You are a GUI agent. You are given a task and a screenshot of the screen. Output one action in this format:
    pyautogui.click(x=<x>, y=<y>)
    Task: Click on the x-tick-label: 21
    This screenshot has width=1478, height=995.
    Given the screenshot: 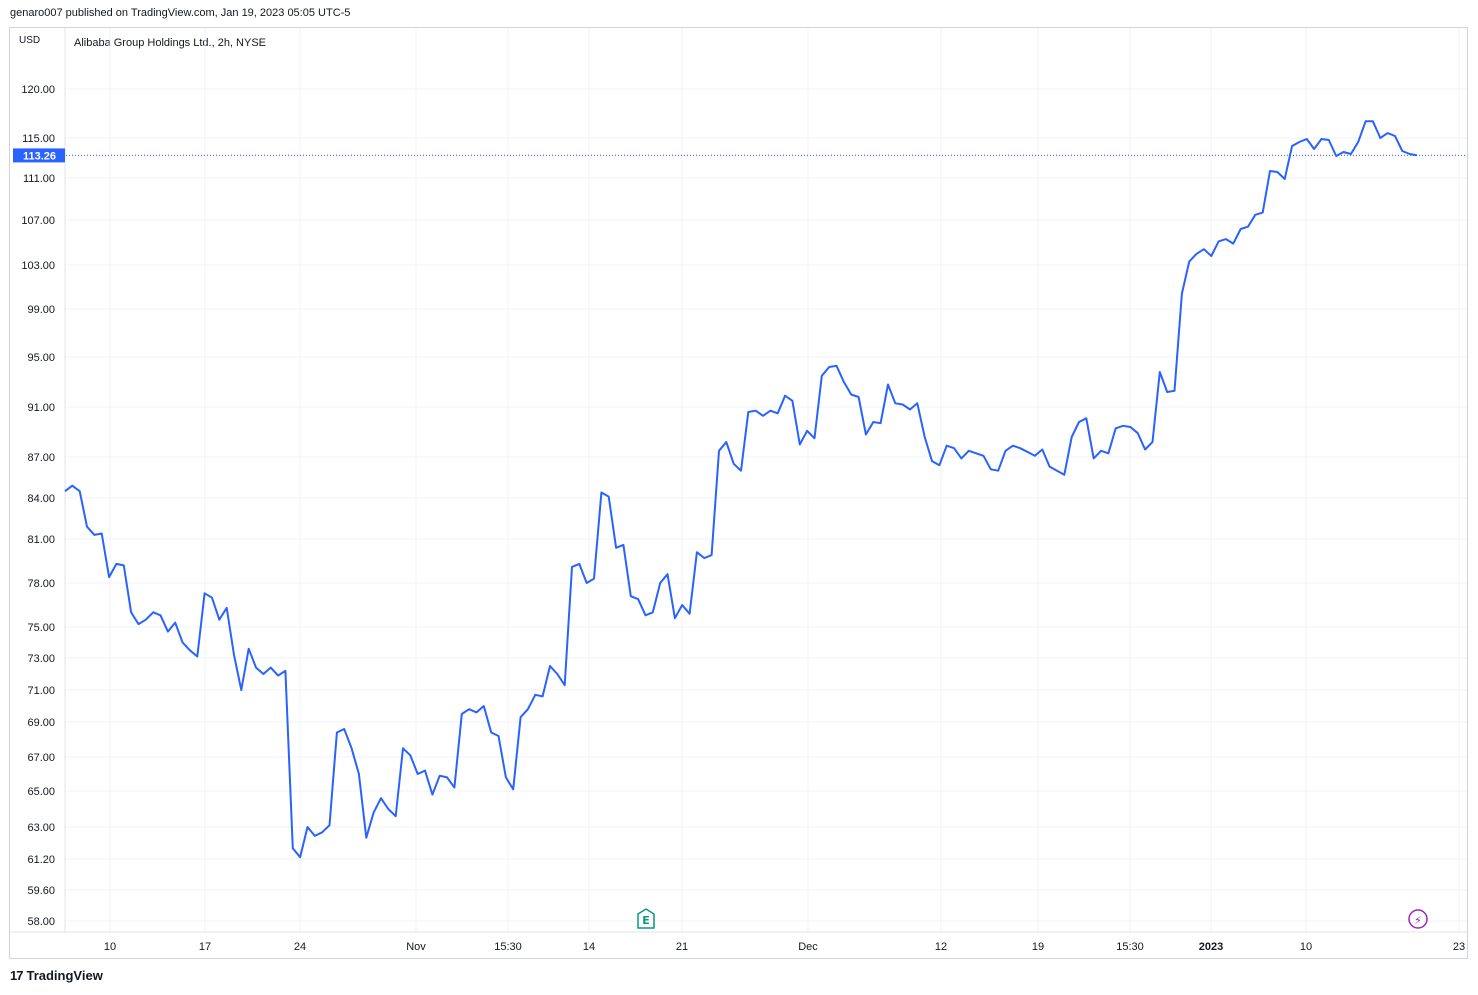 What is the action you would take?
    pyautogui.click(x=682, y=947)
    